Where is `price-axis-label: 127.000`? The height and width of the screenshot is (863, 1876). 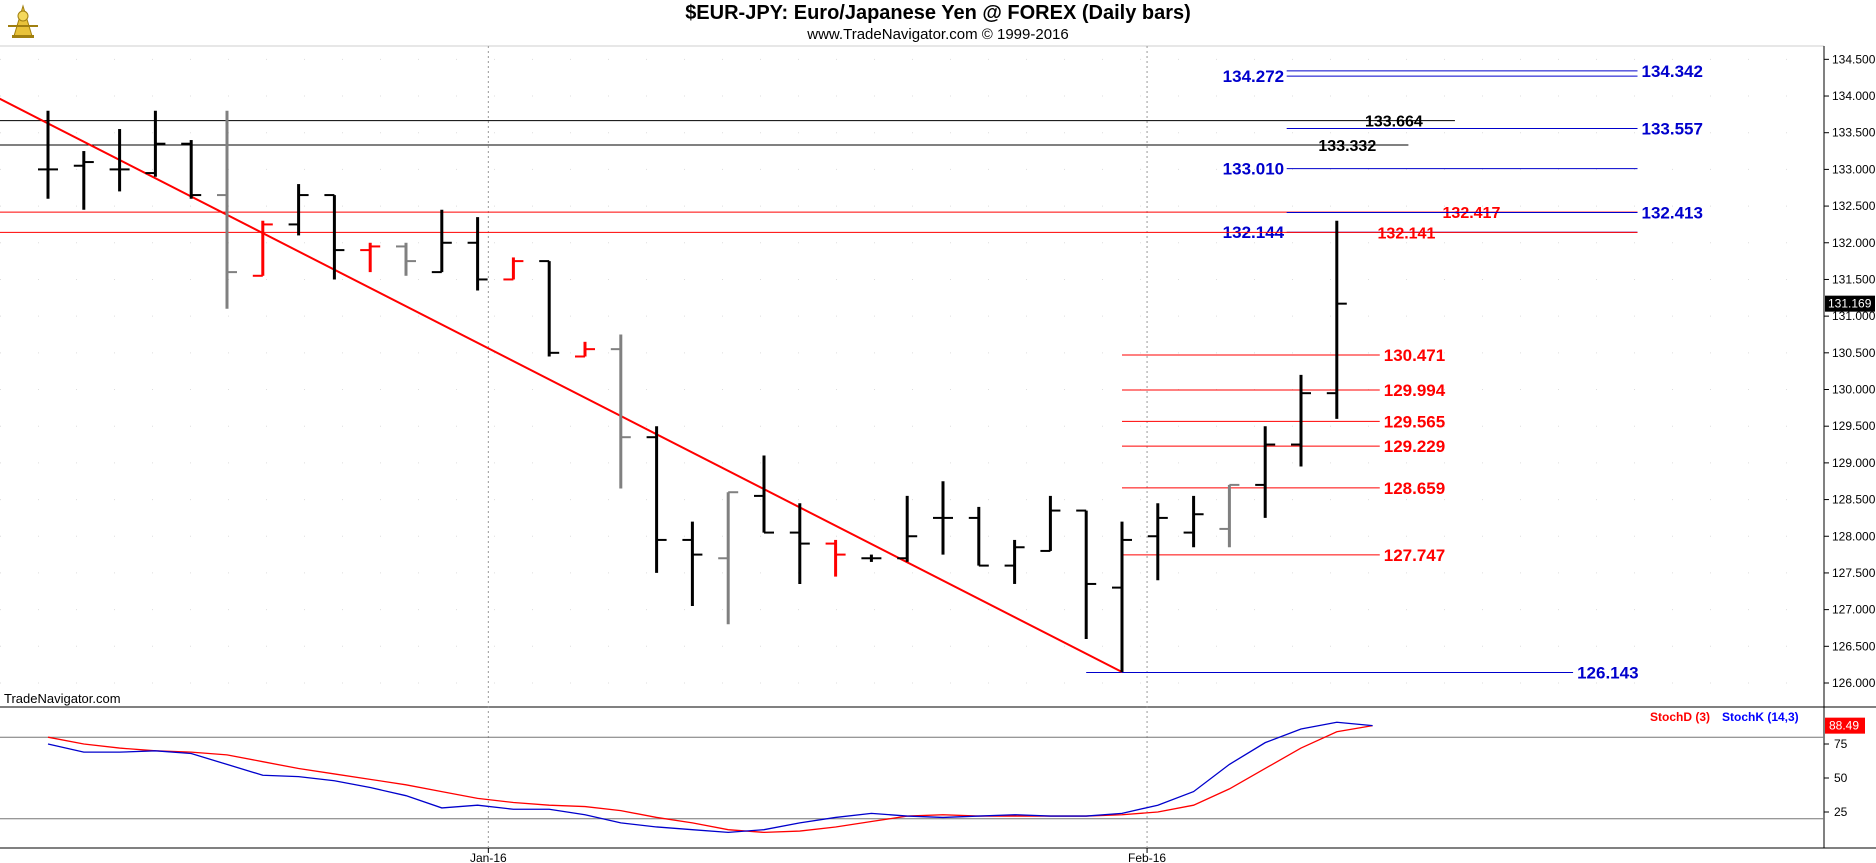
price-axis-label: 127.000 is located at coordinates (1854, 610).